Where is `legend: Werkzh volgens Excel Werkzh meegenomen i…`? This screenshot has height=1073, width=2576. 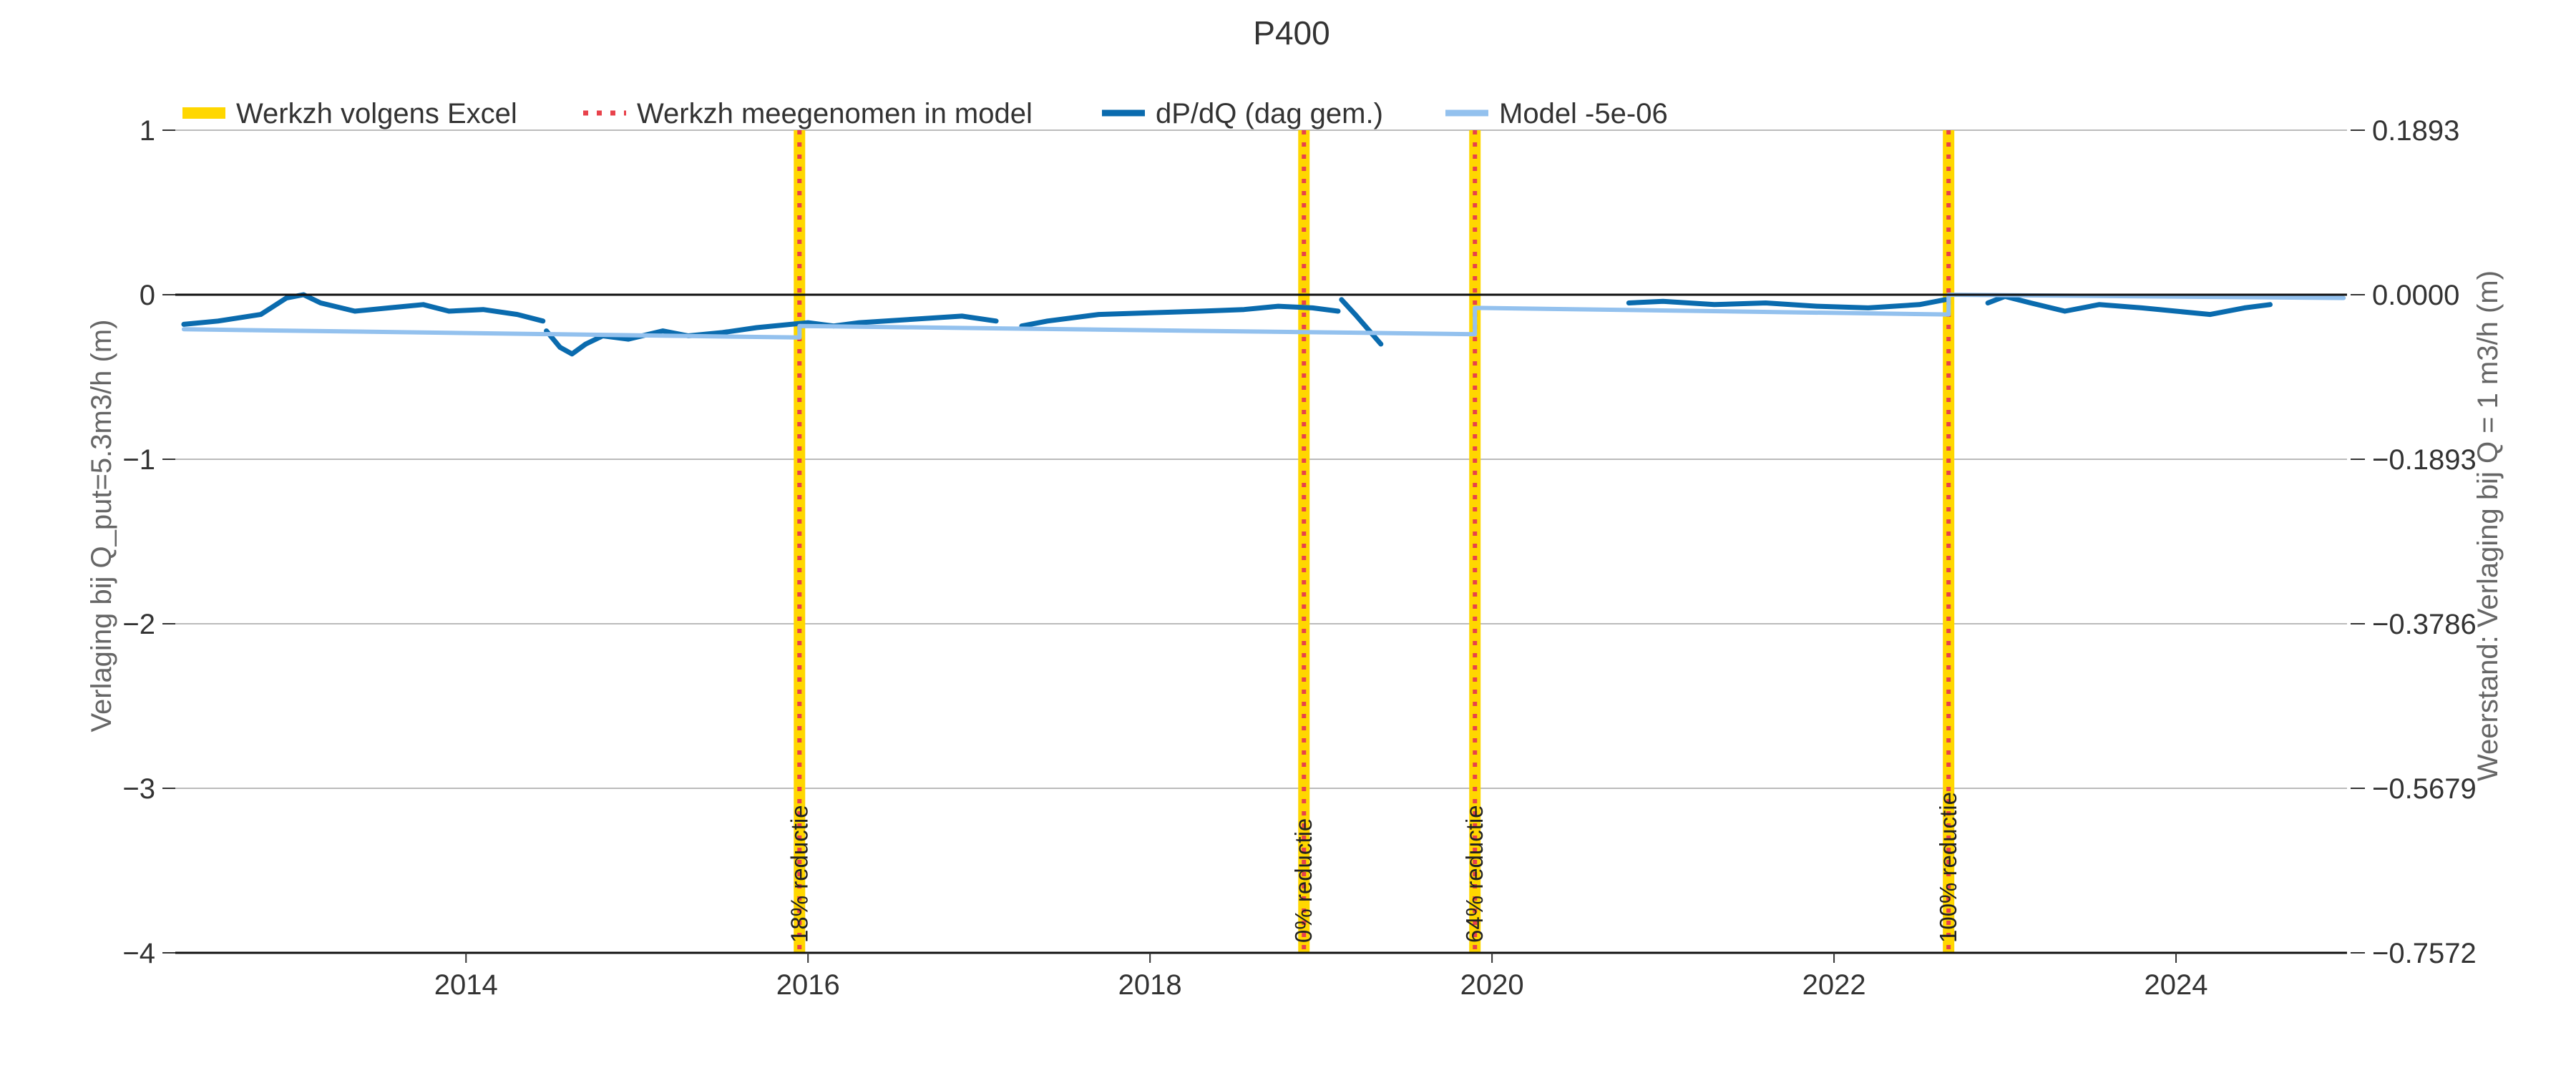 legend: Werkzh volgens Excel Werkzh meegenomen i… is located at coordinates (925, 114).